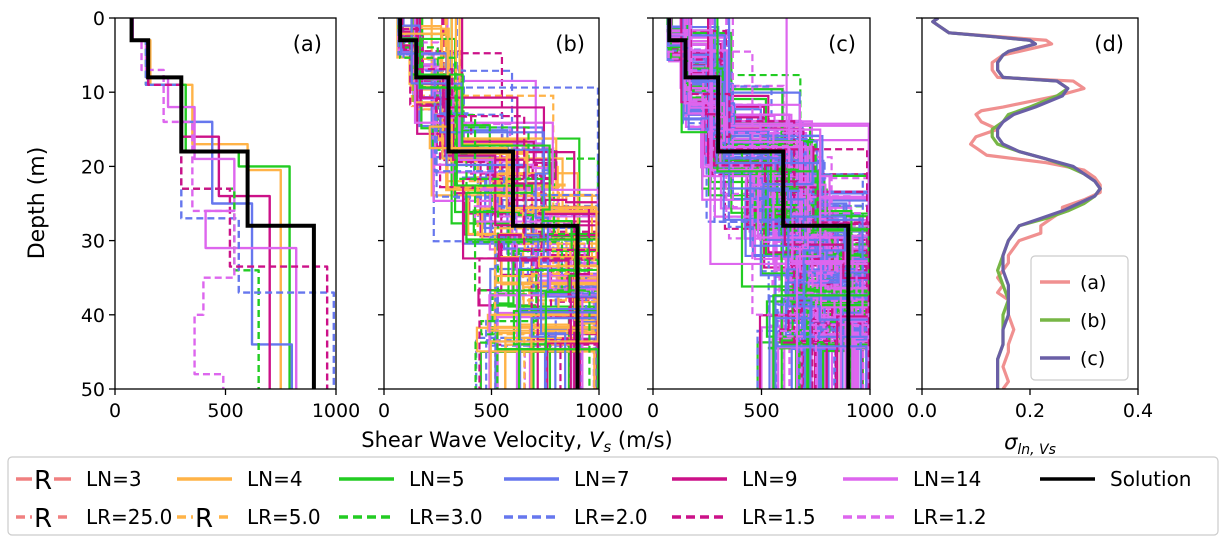 The image size is (1225, 539). Describe the element at coordinates (1138, 411) in the screenshot. I see `x-tick-label: 0.4` at that location.